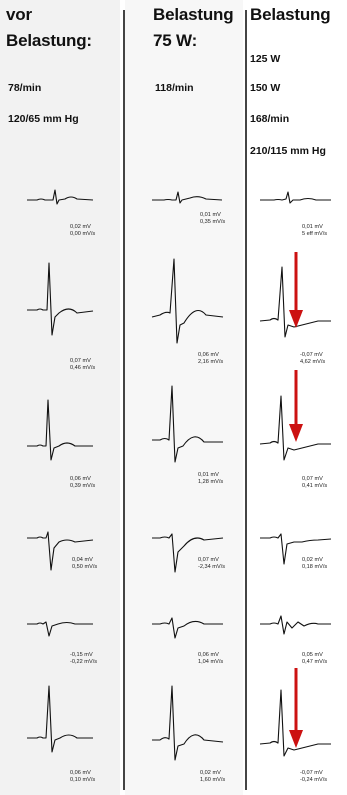  Describe the element at coordinates (315, 482) in the screenshot. I see `lead-label: 0,07 mV 0,41 mV/s` at that location.